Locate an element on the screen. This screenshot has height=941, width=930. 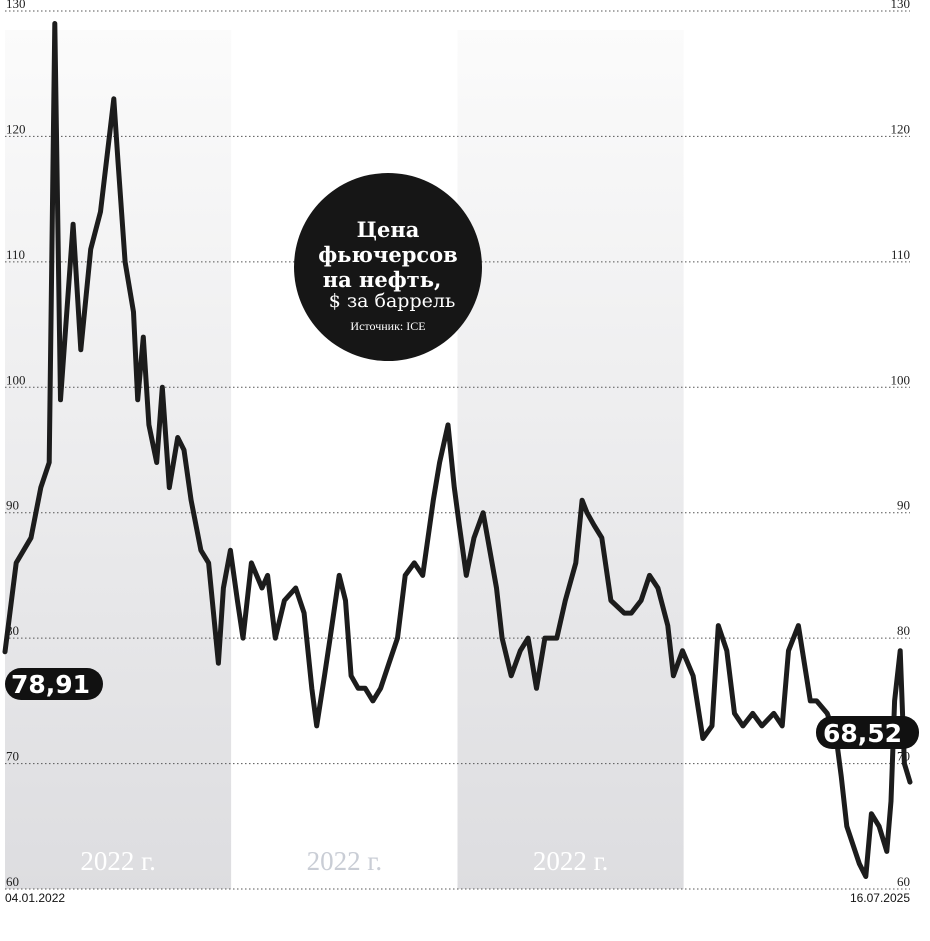
year-band-labels: 2022 г. 2022 г. 2022 г. is located at coordinates (344, 861).